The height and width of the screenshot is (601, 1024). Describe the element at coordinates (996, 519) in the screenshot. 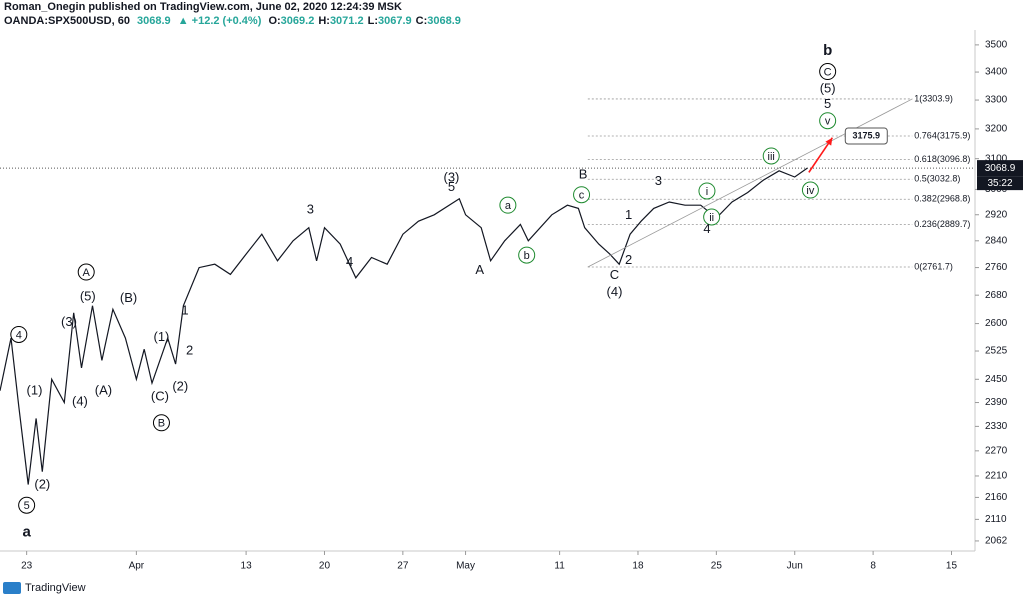

I see `y-tick-label: 2110` at that location.